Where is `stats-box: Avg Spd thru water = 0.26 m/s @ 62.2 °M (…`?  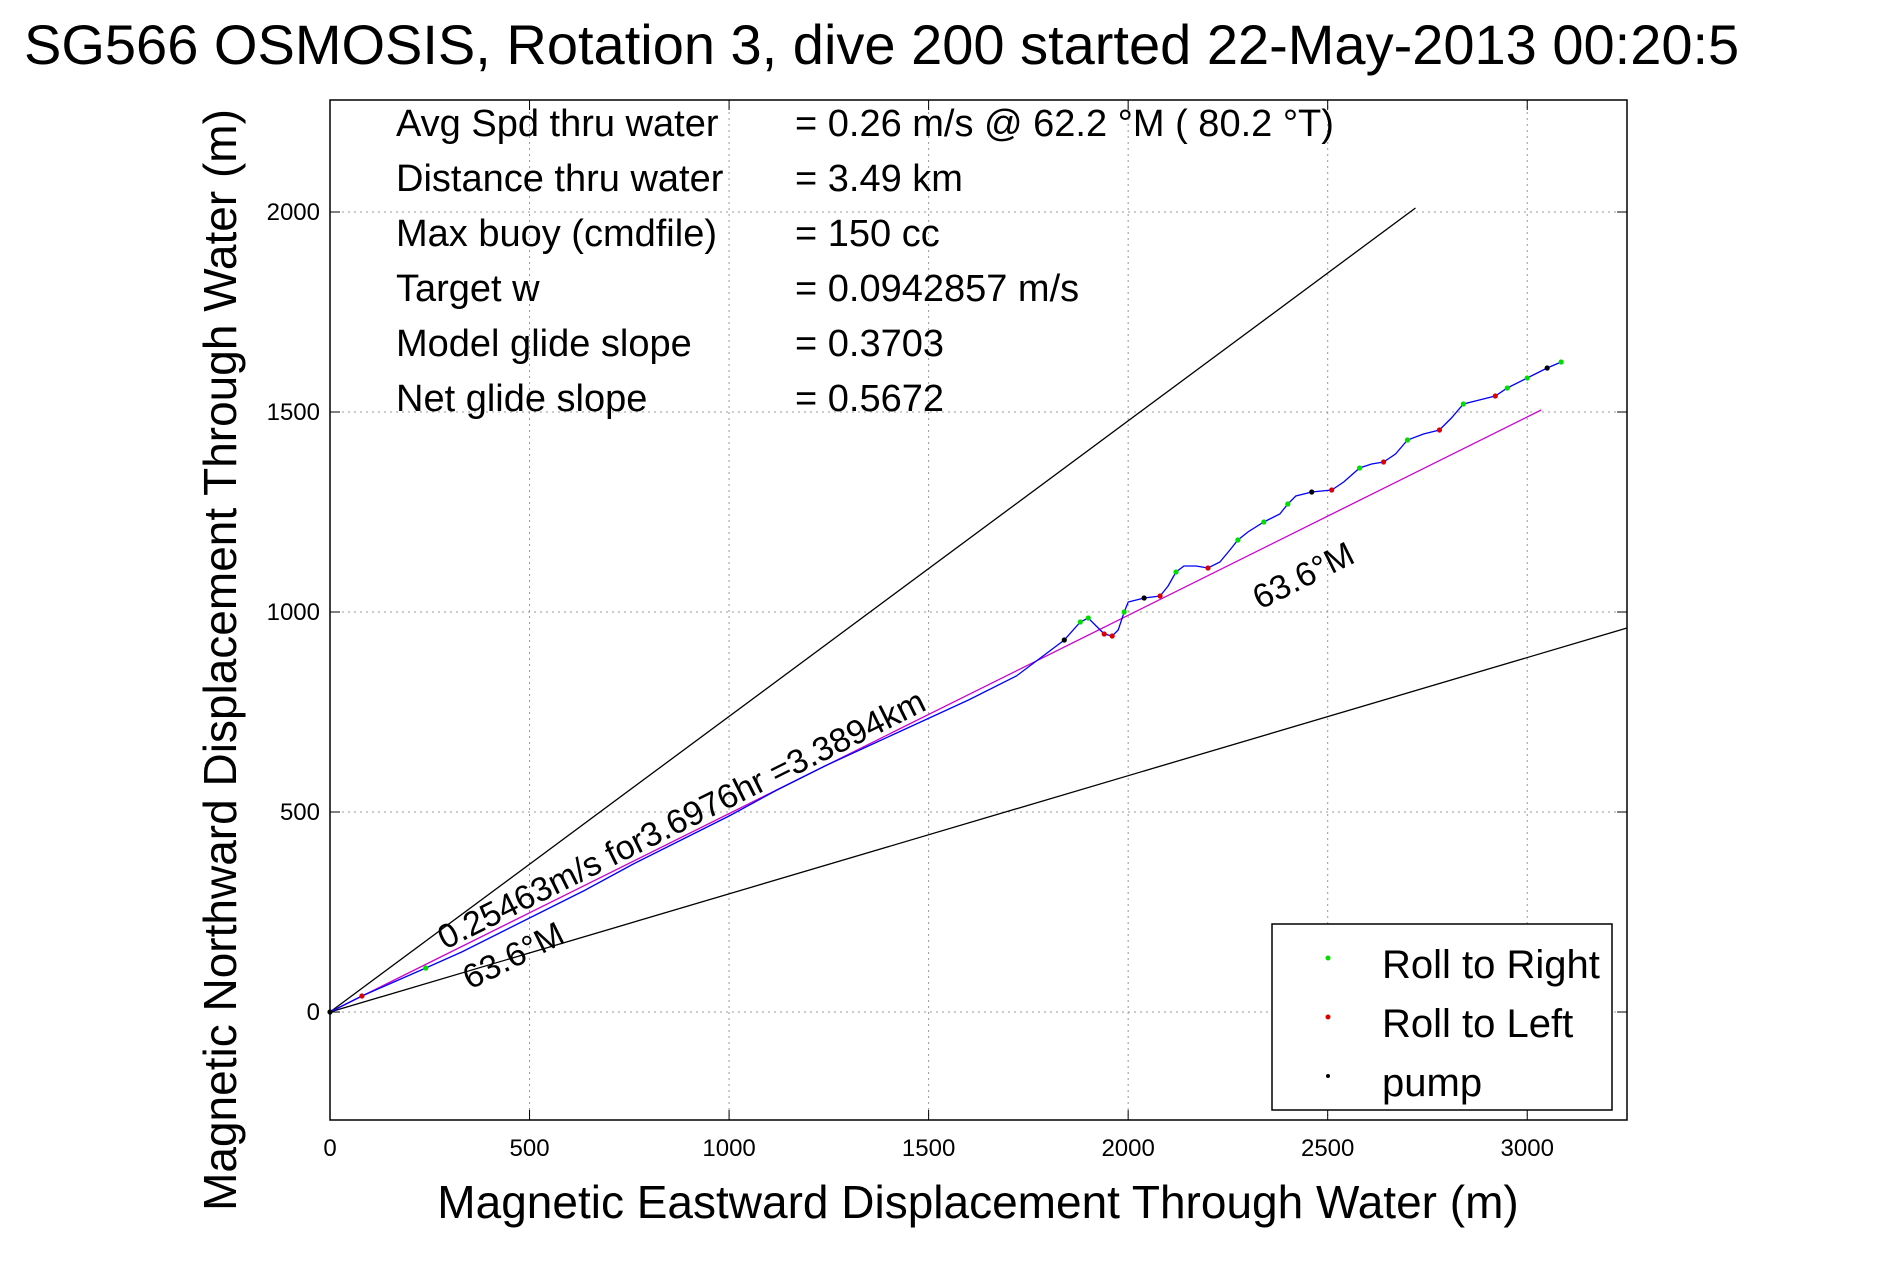 stats-box: Avg Spd thru water = 0.26 m/s @ 62.2 °M (… is located at coordinates (865, 261).